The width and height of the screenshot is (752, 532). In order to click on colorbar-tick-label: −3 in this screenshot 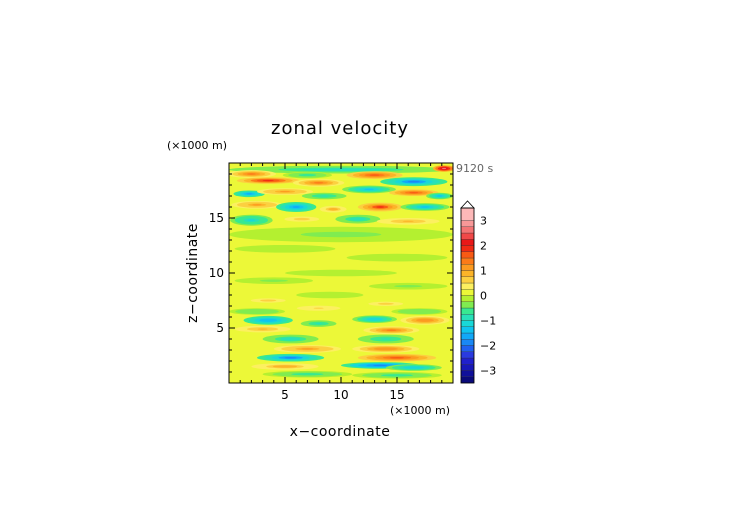, I will do `click(488, 371)`.